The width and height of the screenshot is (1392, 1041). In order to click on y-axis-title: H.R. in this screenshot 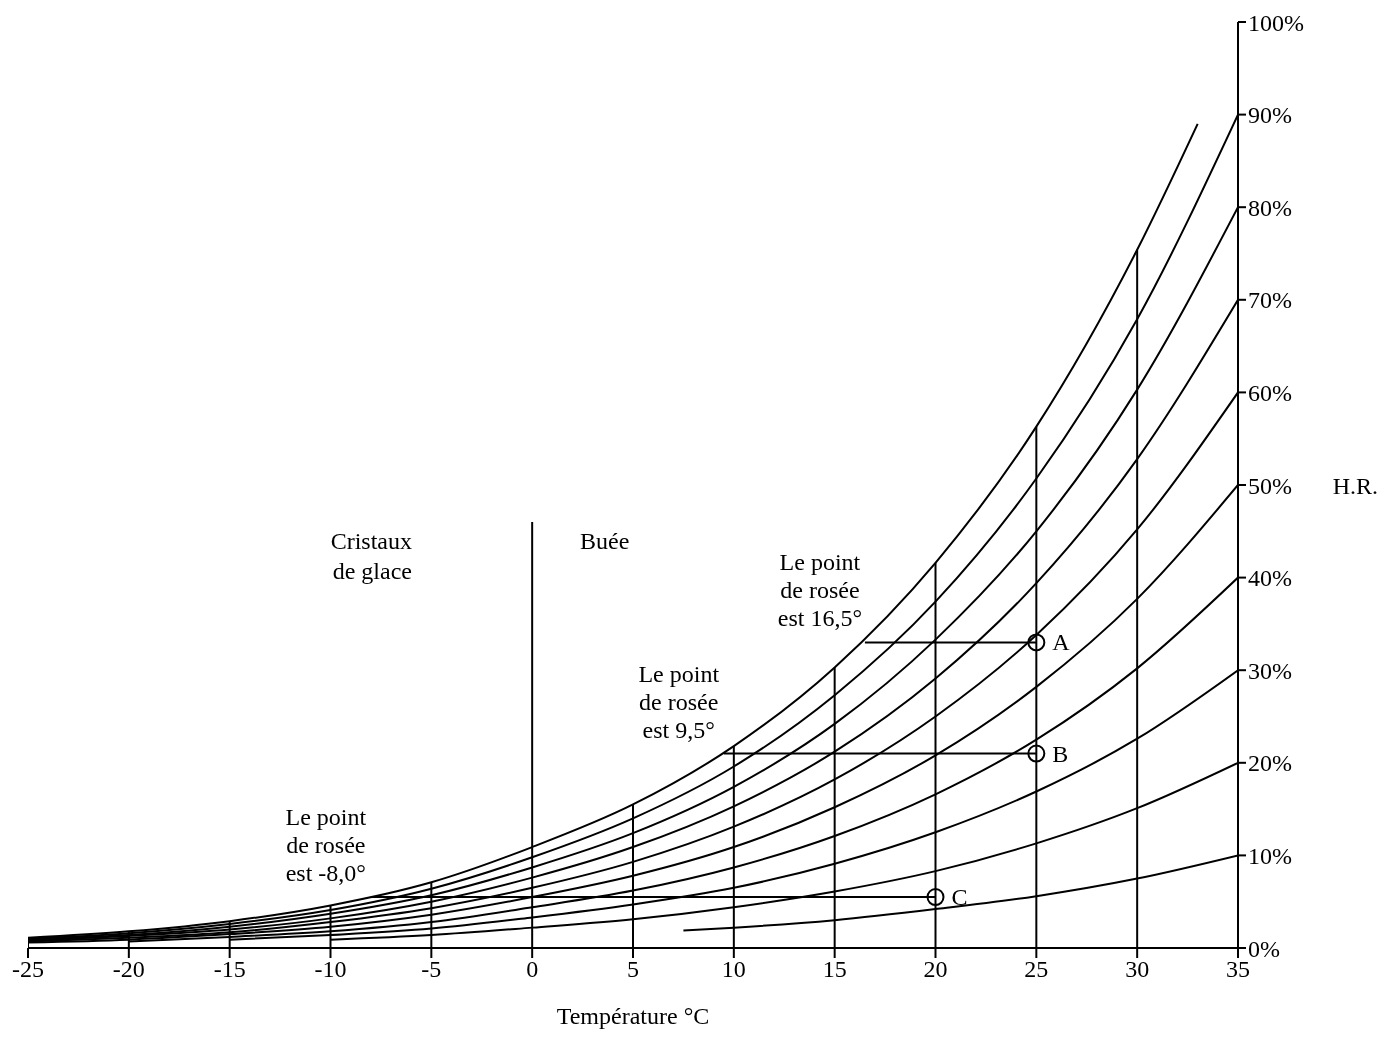, I will do `click(1355, 485)`.